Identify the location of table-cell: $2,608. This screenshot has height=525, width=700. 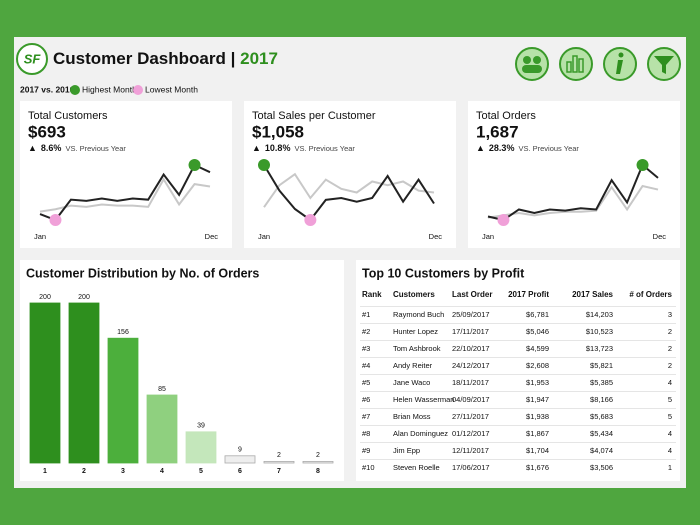
(537, 365).